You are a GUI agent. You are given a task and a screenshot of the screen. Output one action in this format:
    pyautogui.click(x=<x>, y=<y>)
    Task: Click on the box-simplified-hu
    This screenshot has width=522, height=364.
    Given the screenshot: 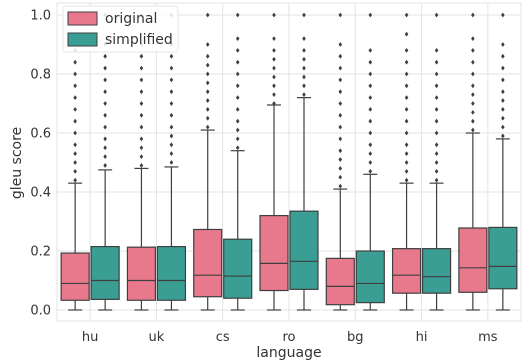 What is the action you would take?
    pyautogui.click(x=105, y=161)
    